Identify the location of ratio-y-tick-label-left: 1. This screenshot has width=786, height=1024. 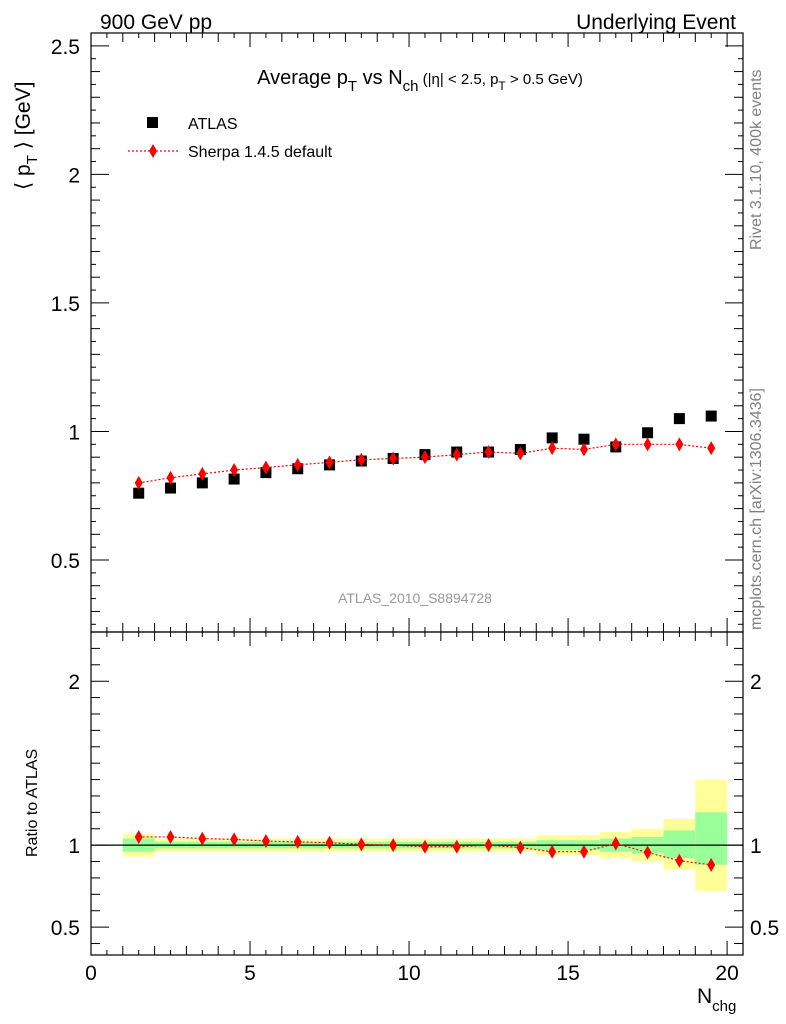
(74, 846).